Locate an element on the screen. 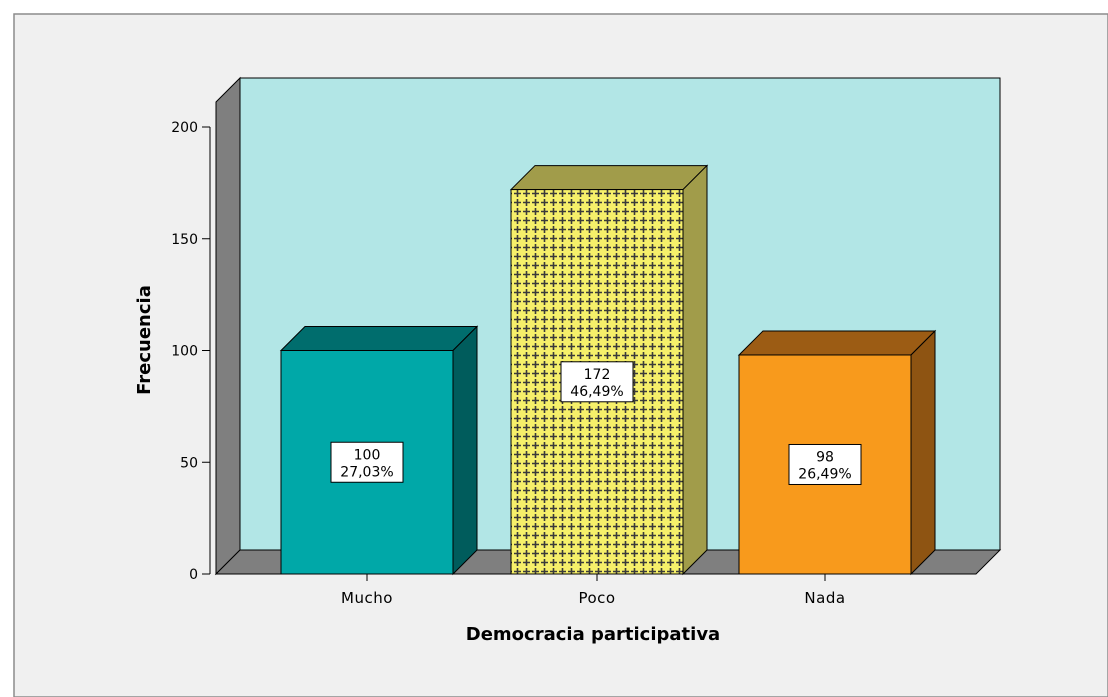 The width and height of the screenshot is (1108, 697). y-tick-label: 200 is located at coordinates (184, 128).